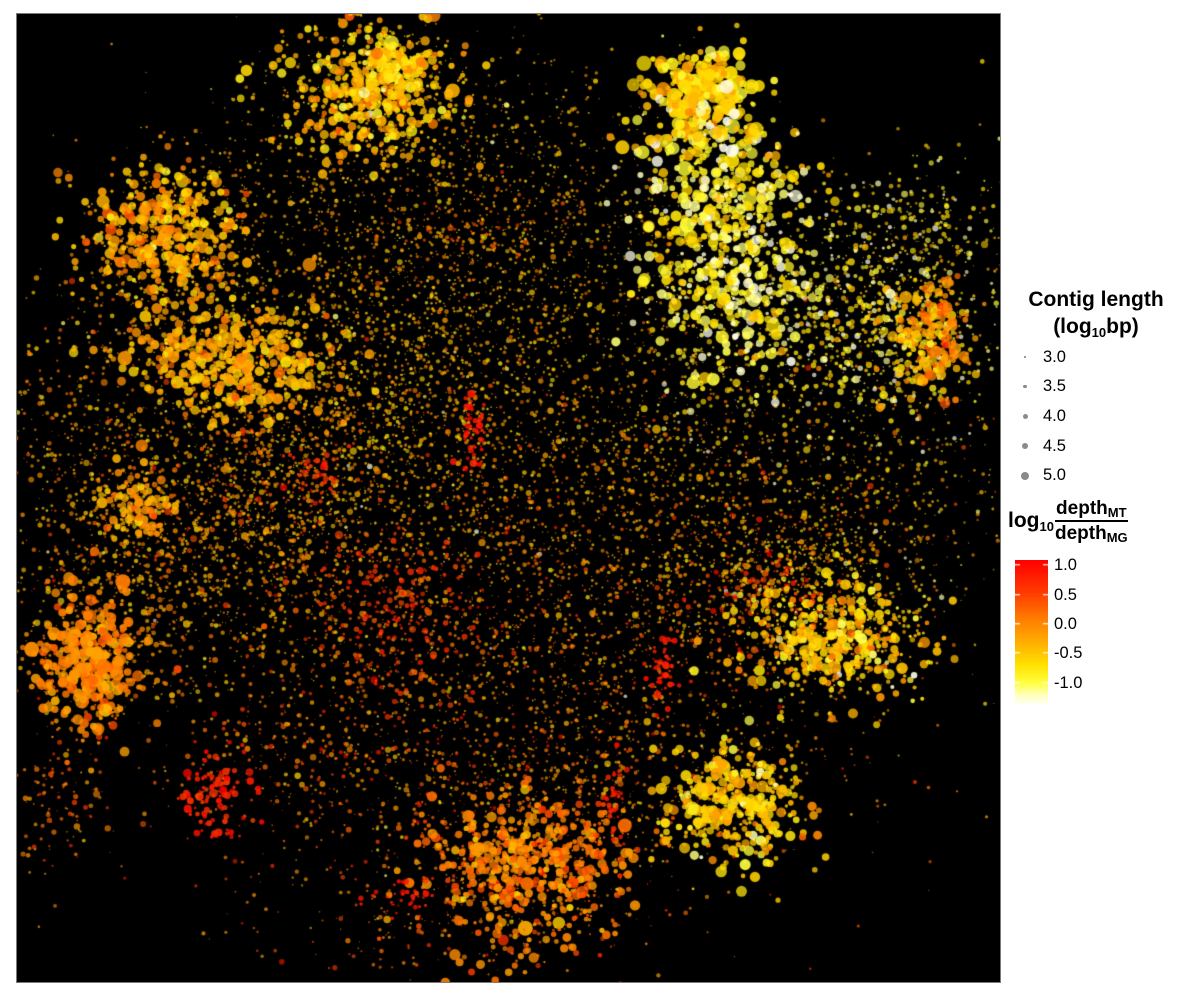  Describe the element at coordinates (1068, 682) in the screenshot. I see `color-legend-tick-label: -1.0` at that location.